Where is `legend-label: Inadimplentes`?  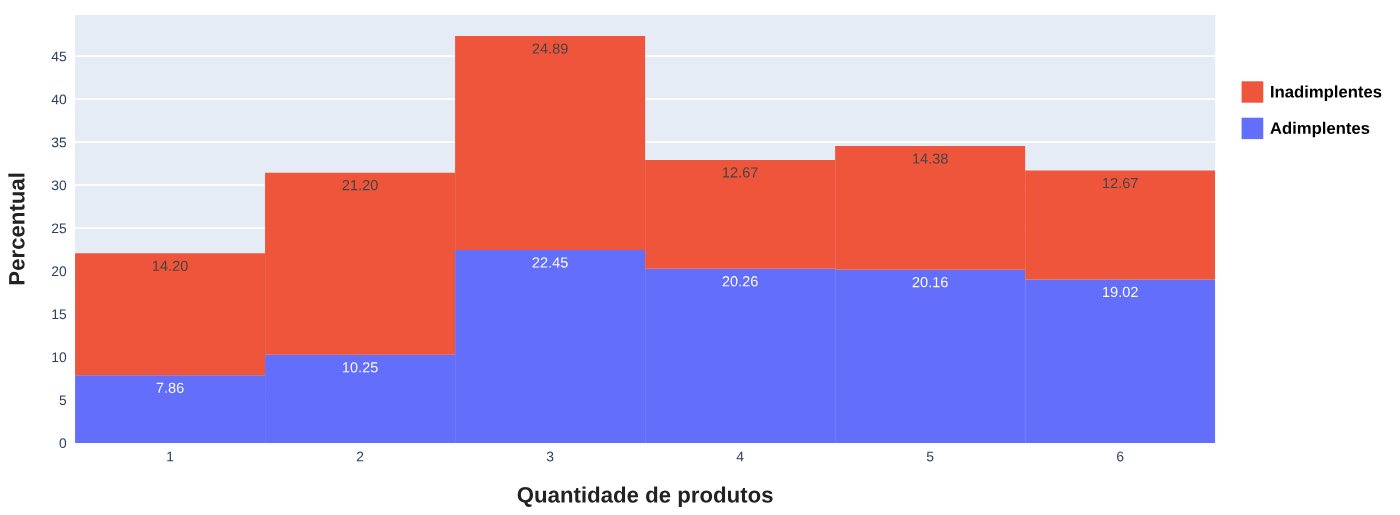
legend-label: Inadimplentes is located at coordinates (1326, 93).